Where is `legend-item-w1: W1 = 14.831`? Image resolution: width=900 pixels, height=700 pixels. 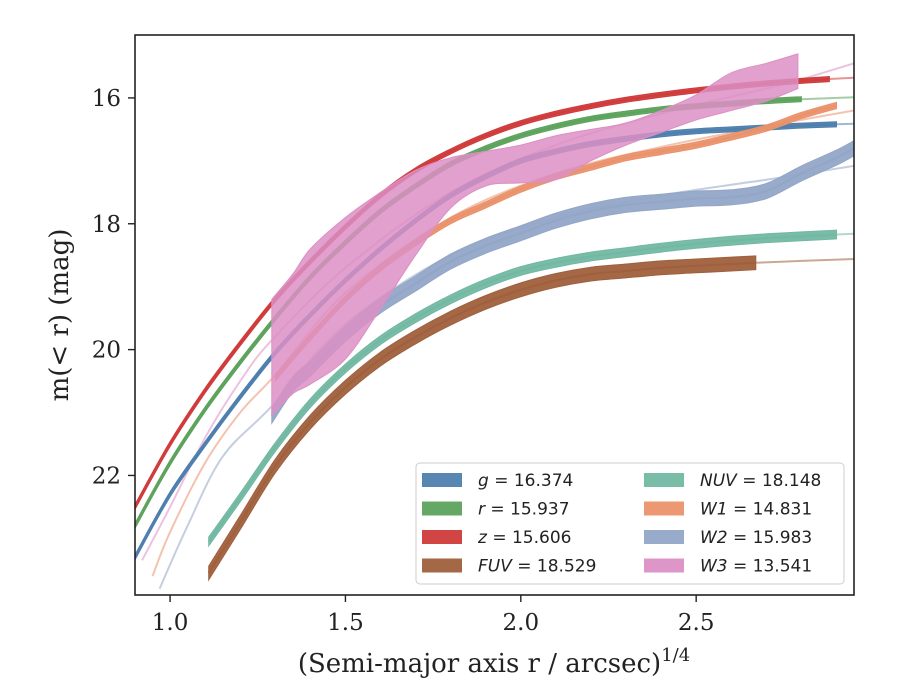 legend-item-w1: W1 = 14.831 is located at coordinates (728, 510).